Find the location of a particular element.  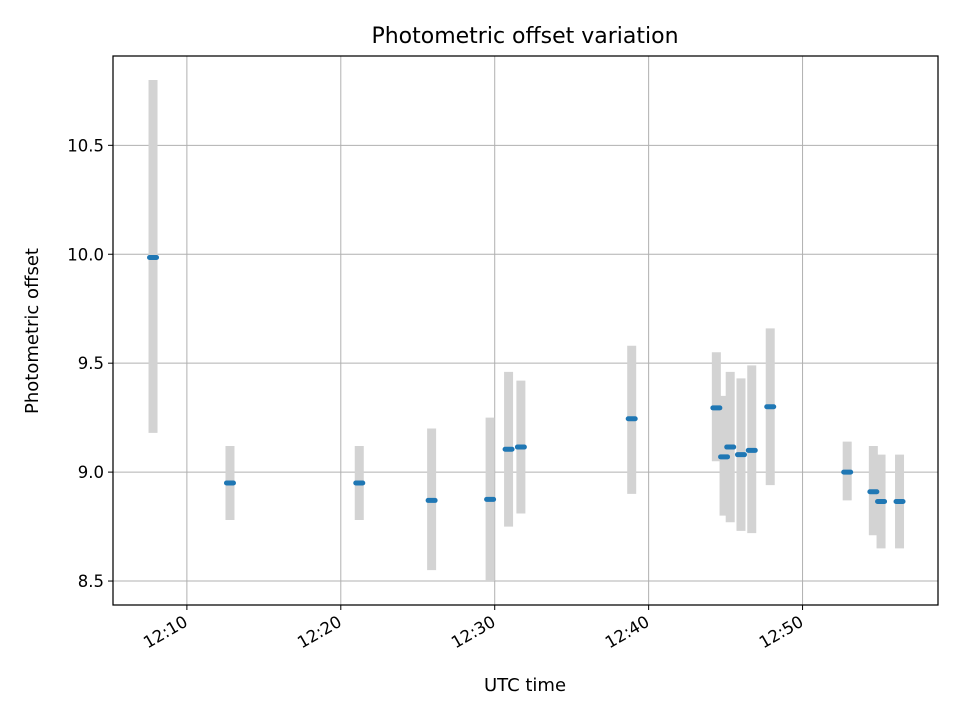

y-tick-label: 10.0 is located at coordinates (85, 254).